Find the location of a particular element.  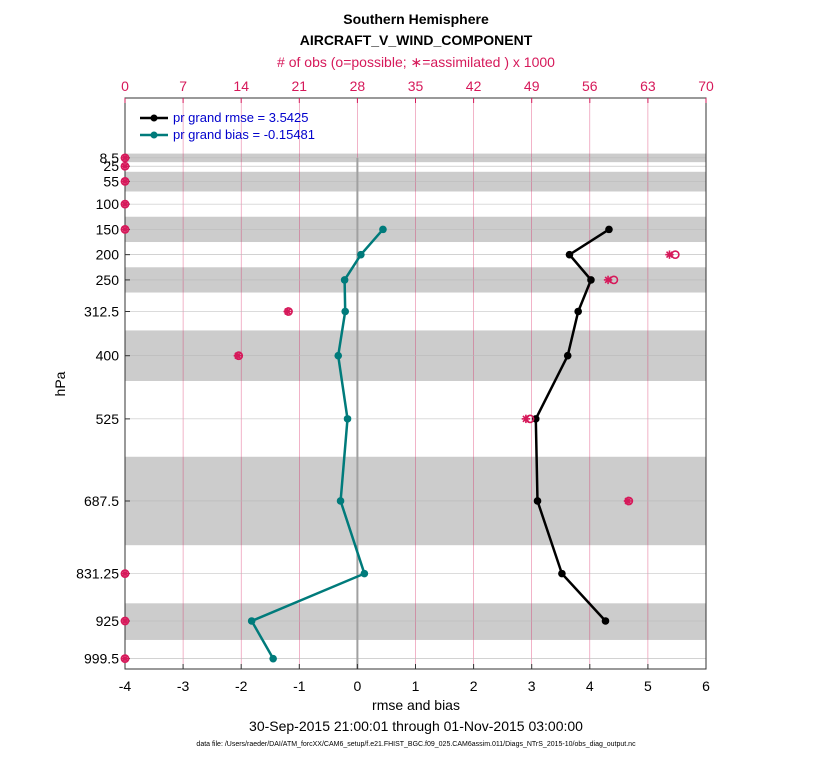

top-tick-label-7: 49 is located at coordinates (532, 86).